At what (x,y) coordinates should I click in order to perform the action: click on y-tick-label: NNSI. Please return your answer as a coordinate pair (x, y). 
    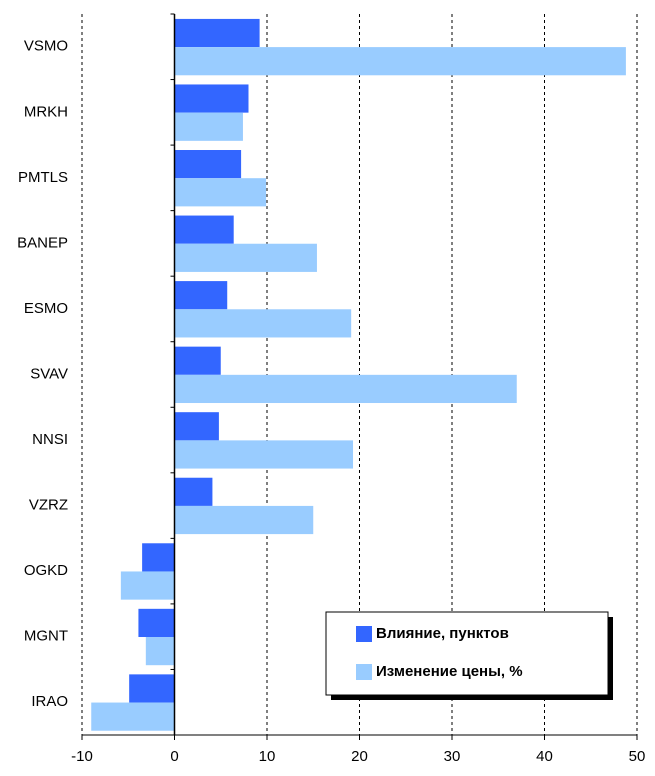
    Looking at the image, I should click on (50, 439).